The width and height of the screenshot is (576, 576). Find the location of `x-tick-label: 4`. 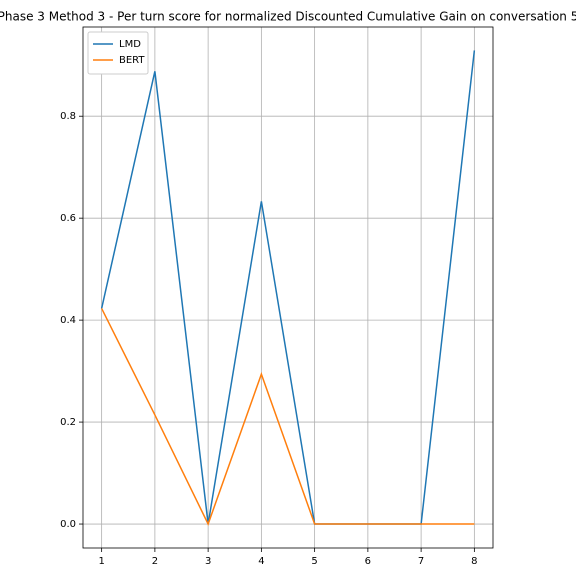

x-tick-label: 4 is located at coordinates (261, 561).